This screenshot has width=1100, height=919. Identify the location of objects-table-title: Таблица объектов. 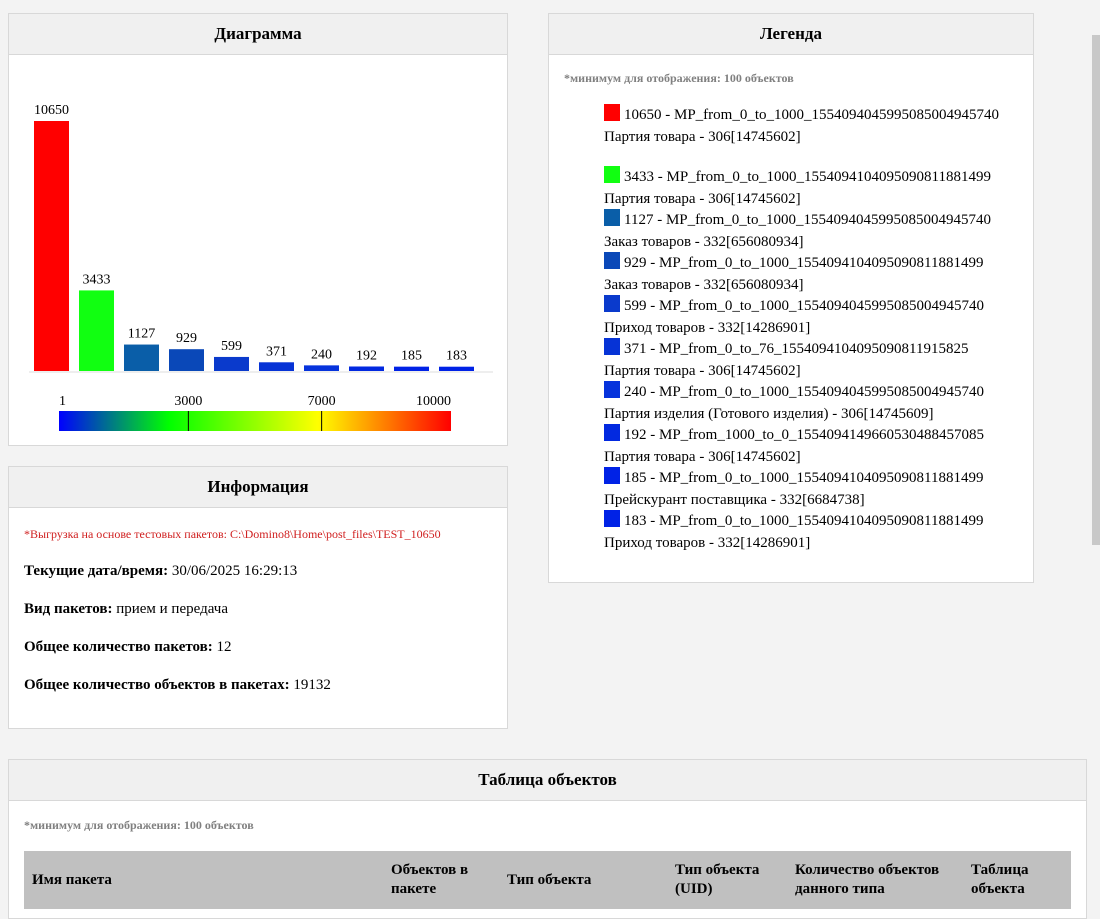
(547, 780).